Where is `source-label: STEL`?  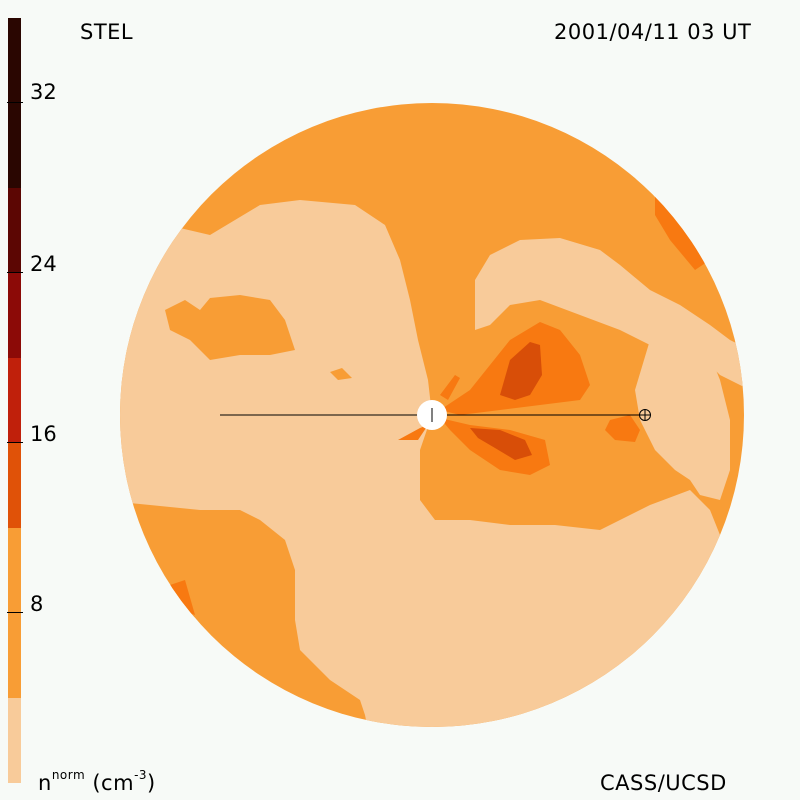 source-label: STEL is located at coordinates (107, 32).